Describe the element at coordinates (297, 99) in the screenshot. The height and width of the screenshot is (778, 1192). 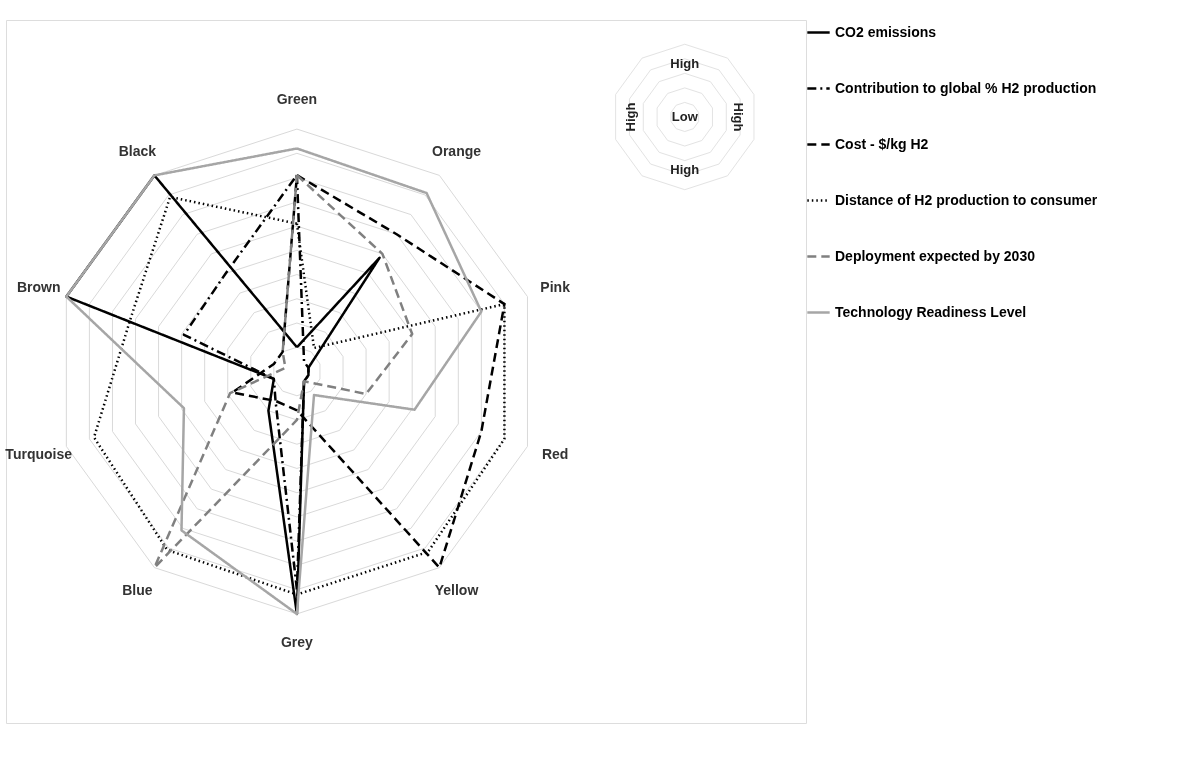
I see `spoke-label: Green` at that location.